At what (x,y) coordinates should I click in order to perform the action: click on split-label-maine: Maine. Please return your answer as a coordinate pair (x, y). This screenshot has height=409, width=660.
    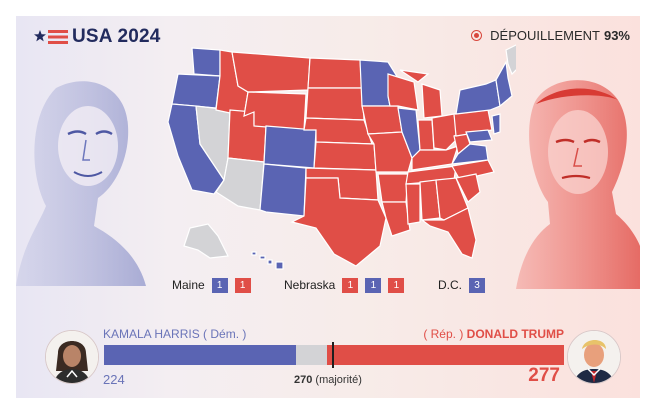
    Looking at the image, I should click on (188, 285).